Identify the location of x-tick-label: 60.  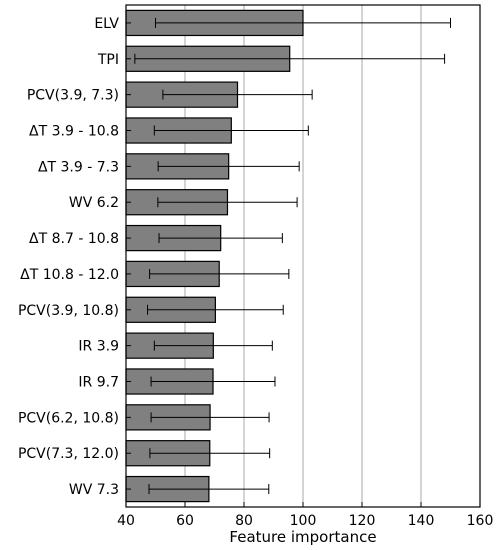
(185, 521).